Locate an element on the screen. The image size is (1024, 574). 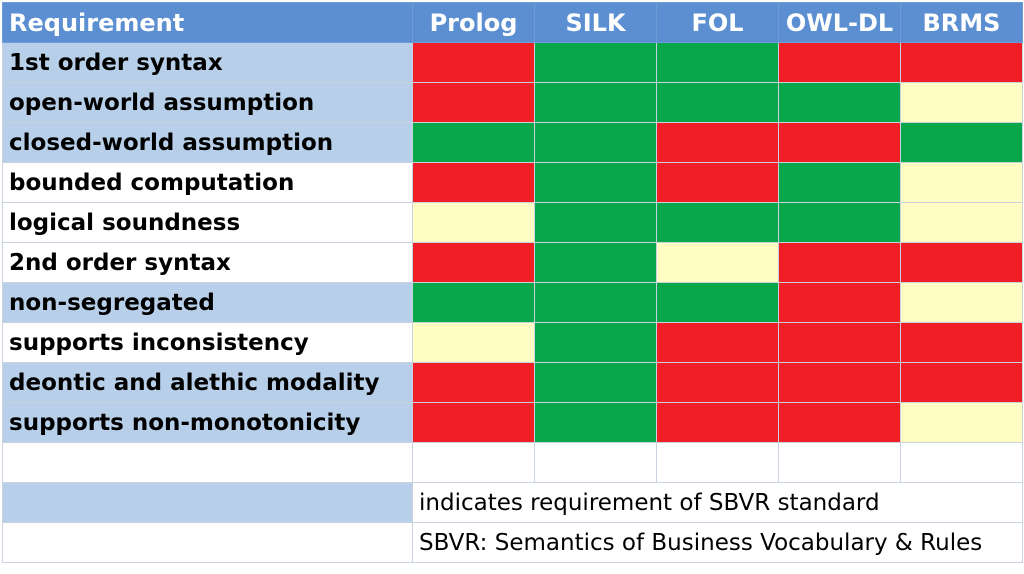
table-row: 1st order syntax is located at coordinates (512, 62).